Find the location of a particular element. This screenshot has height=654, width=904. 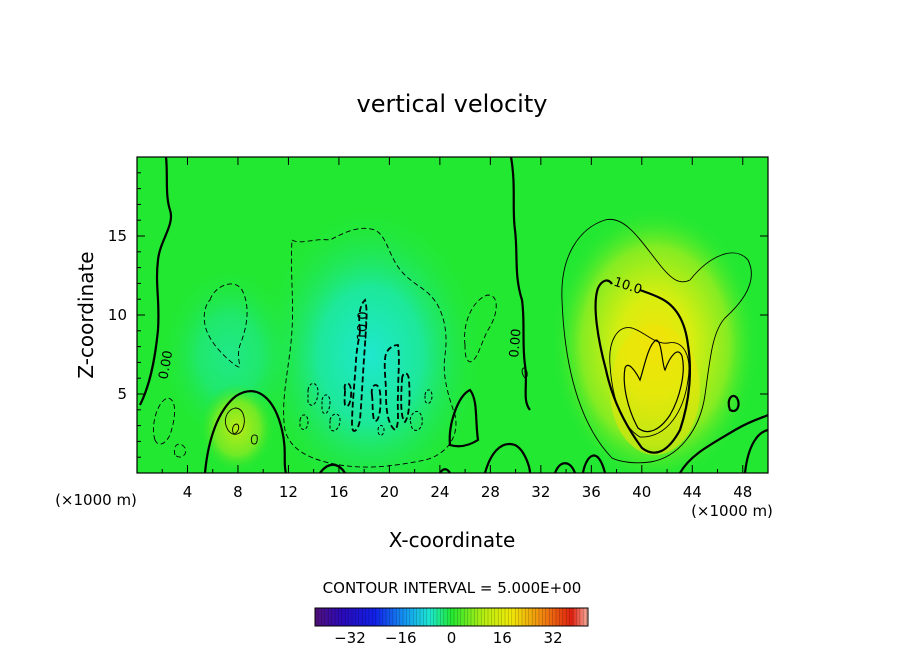

colorbar-tick-label: 0 is located at coordinates (452, 638).